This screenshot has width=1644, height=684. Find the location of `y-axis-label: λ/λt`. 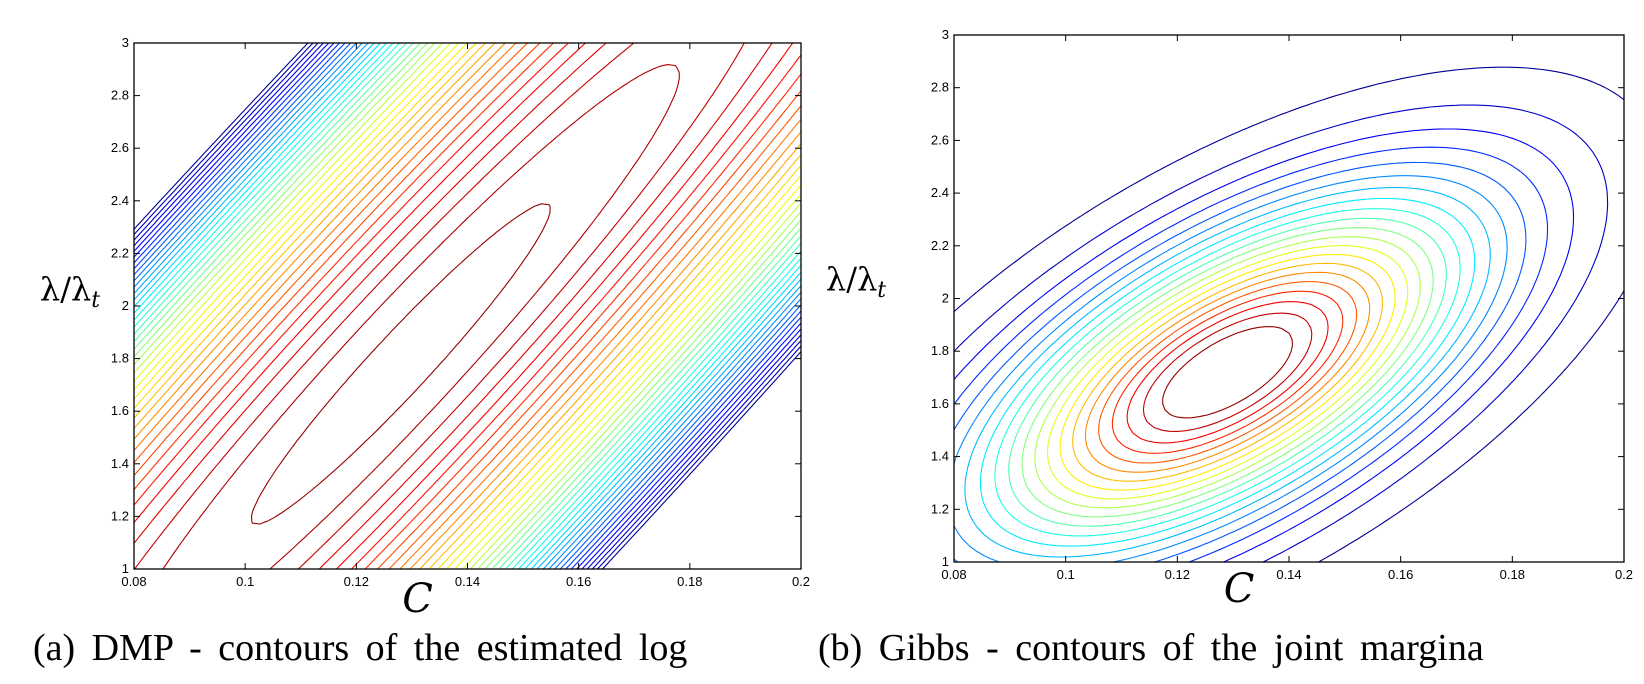

y-axis-label: λ/λt is located at coordinates (70, 291).